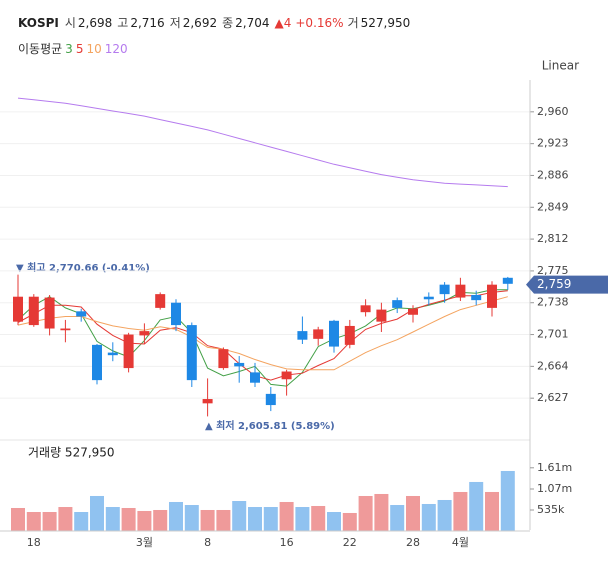 Image resolution: width=616 pixels, height=561 pixels. I want to click on change-pct: +0.16%, so click(319, 23).